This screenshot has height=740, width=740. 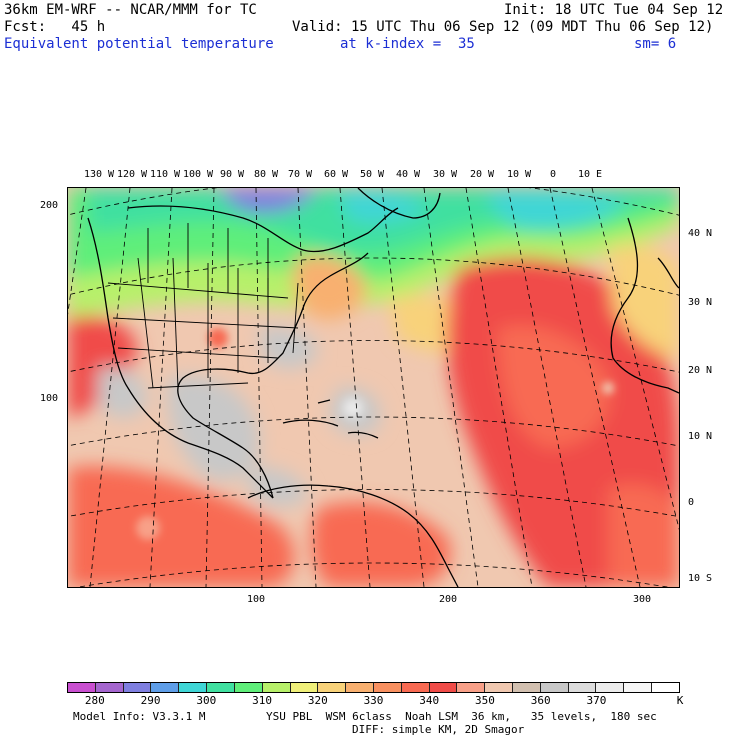 What do you see at coordinates (691, 502) in the screenshot?
I see `lat-label: 0` at bounding box center [691, 502].